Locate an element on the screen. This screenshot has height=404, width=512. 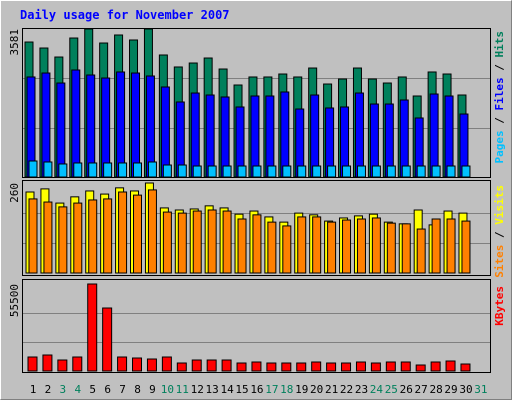
y-tick-label: 3581 is located at coordinates (14, 42).